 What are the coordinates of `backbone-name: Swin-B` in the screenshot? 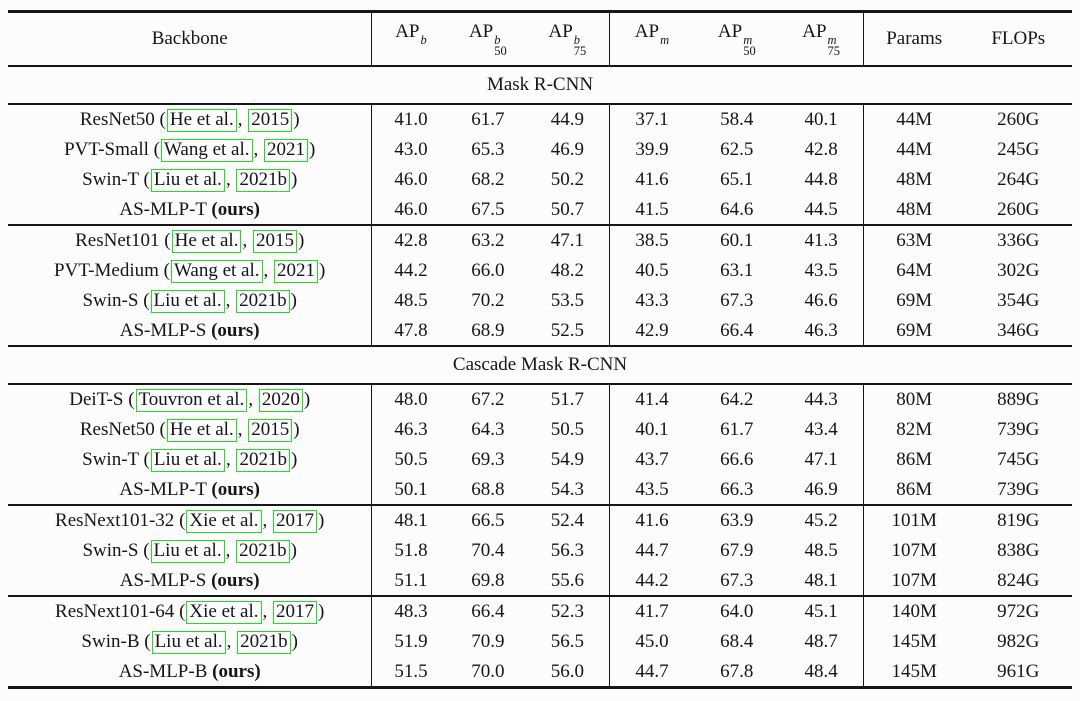 It's located at (110, 641).